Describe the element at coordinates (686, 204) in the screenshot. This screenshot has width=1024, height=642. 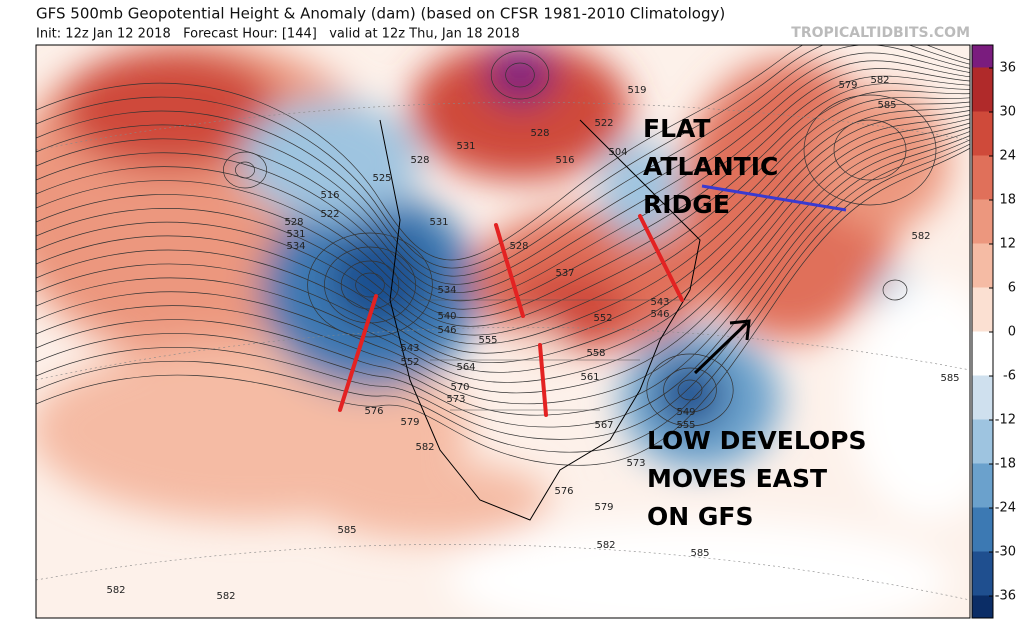
I see `annotation: RIDGE` at that location.